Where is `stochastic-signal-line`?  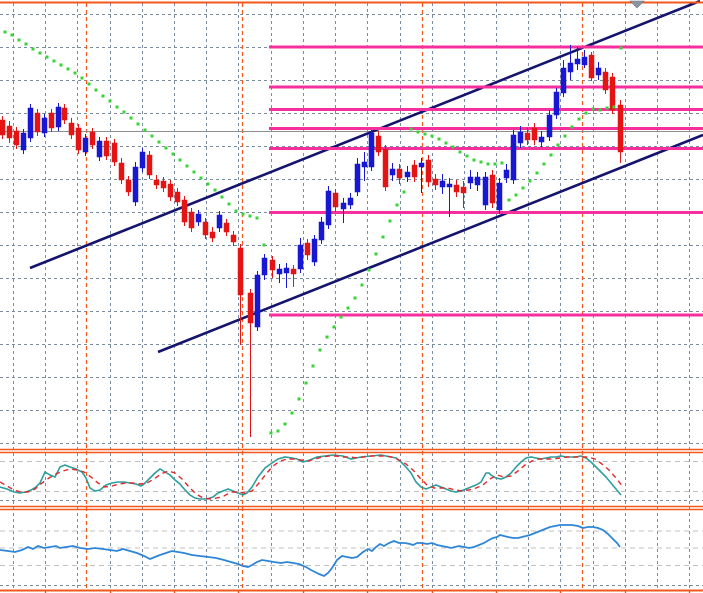 stochastic-signal-line is located at coordinates (312, 477).